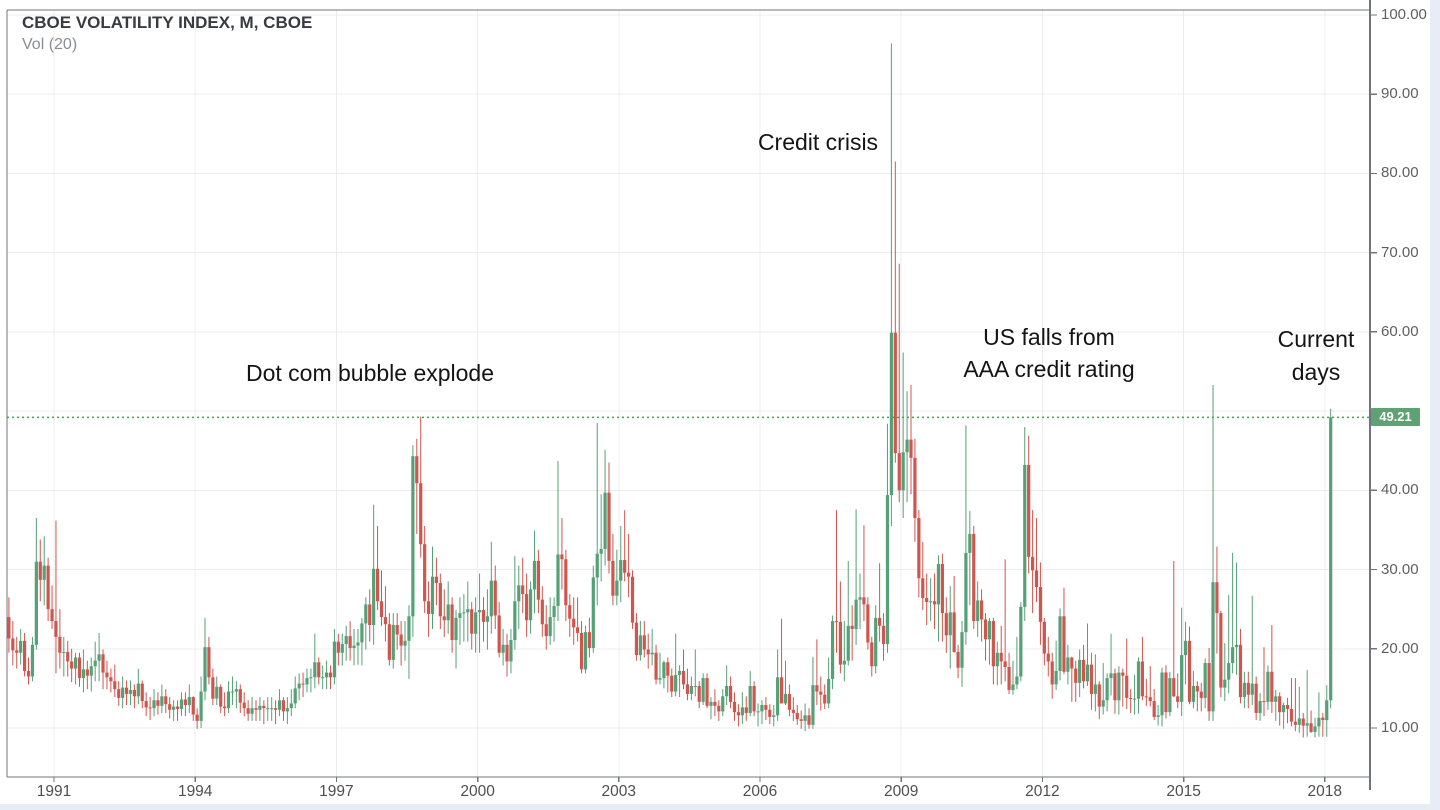  Describe the element at coordinates (1404, 14) in the screenshot. I see `price-tick-label: 100.00` at that location.